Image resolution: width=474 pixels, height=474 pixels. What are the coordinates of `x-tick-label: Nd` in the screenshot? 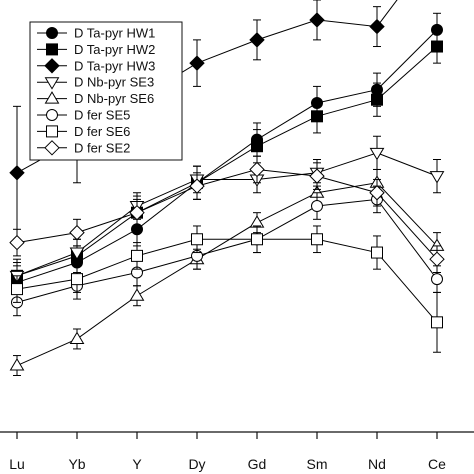 It's located at (377, 464).